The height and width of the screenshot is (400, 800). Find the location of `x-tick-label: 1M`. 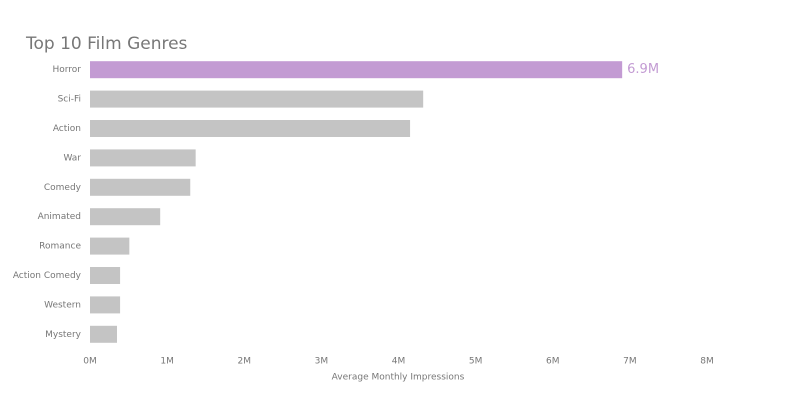

x-tick-label: 1M is located at coordinates (167, 362).